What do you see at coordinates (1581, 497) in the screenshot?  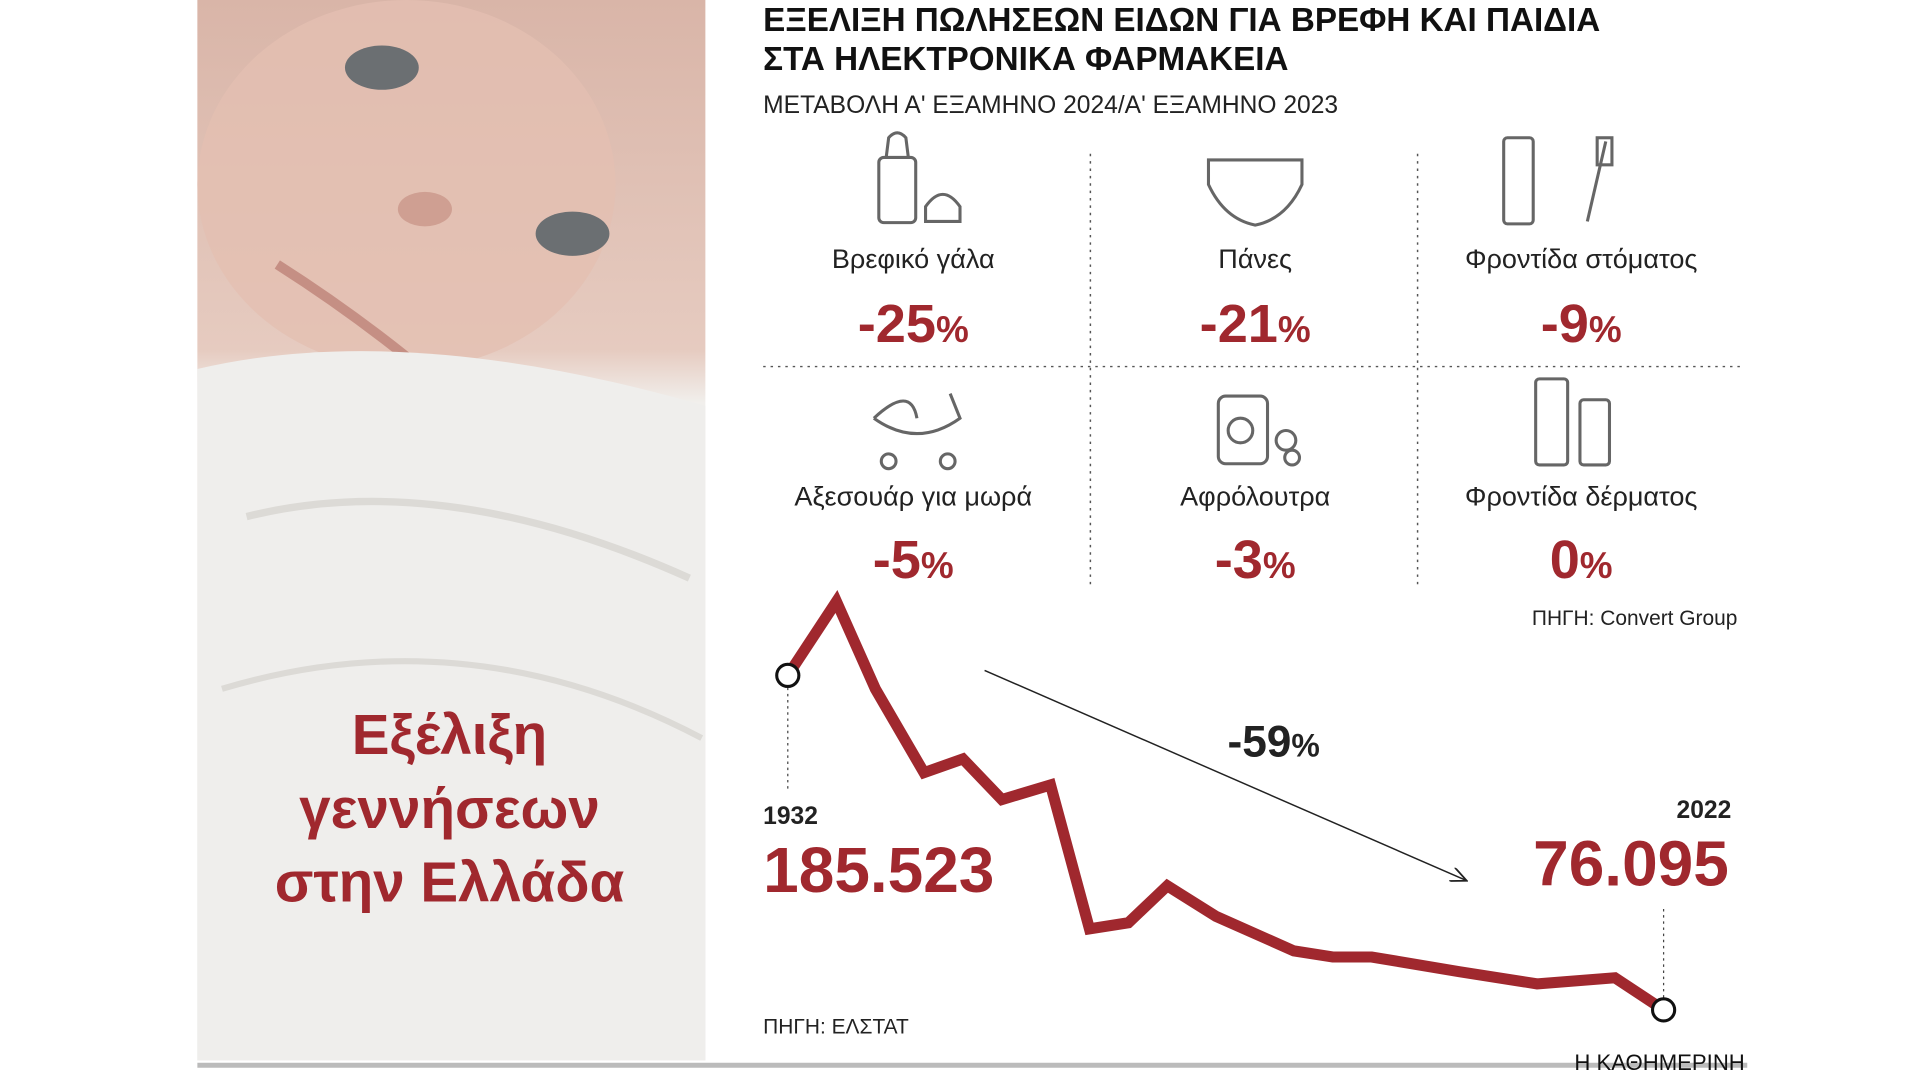 I see `item-label: Φροντίδα δέρματος` at bounding box center [1581, 497].